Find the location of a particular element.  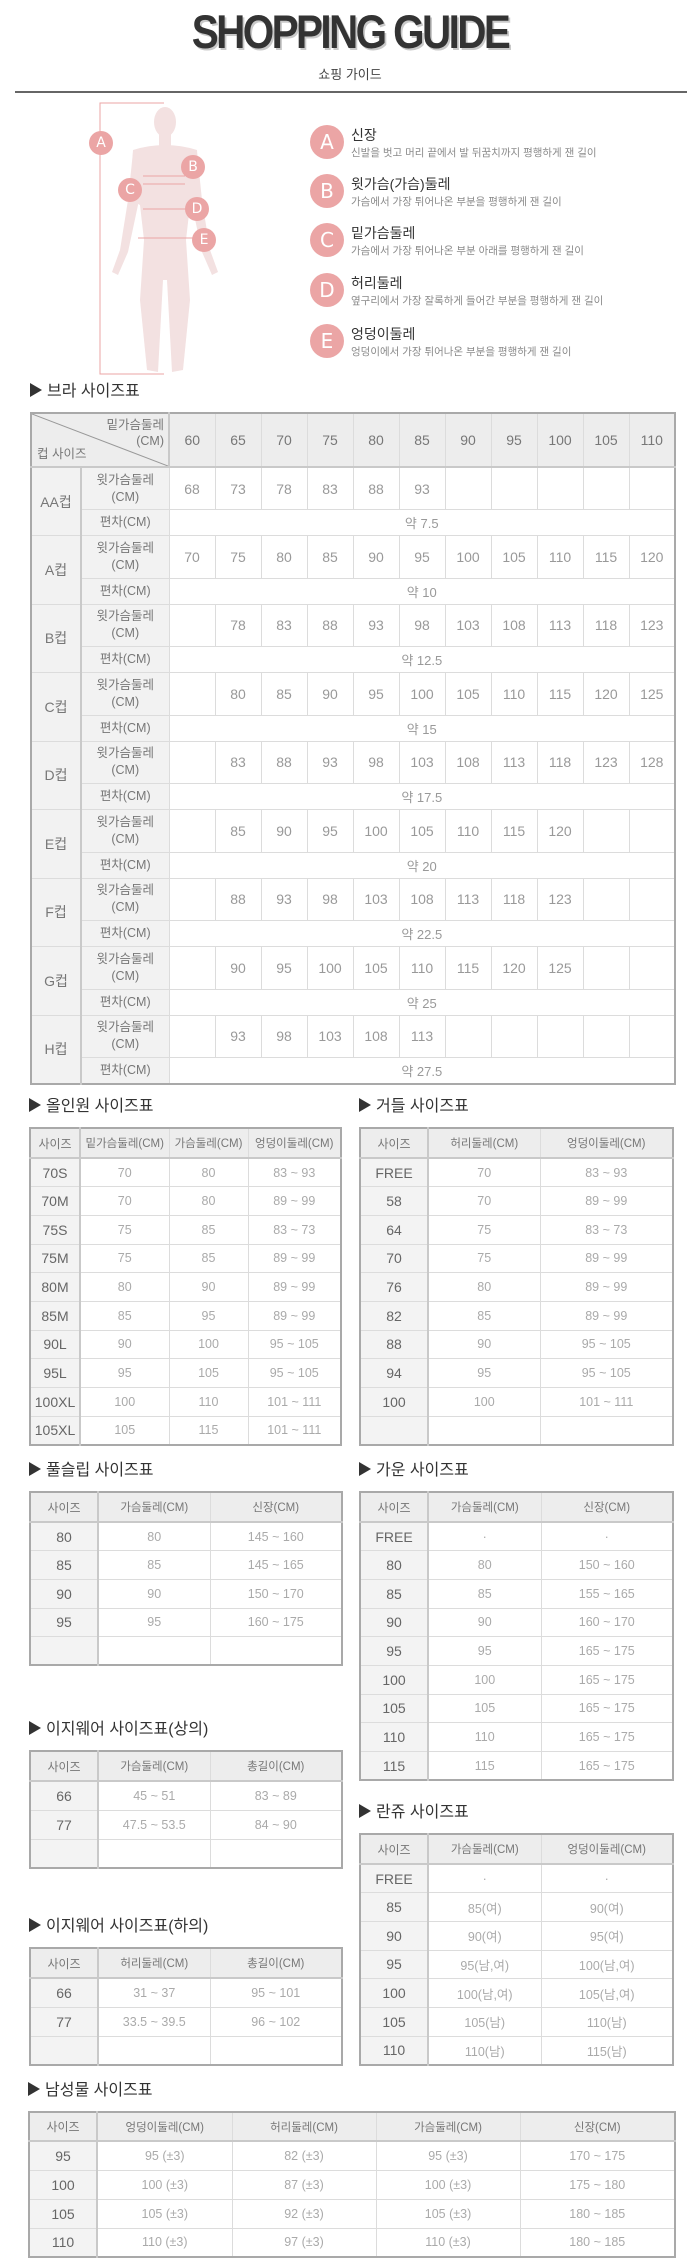

table-row: 76 80 89 ~ 99 is located at coordinates (516, 1287).